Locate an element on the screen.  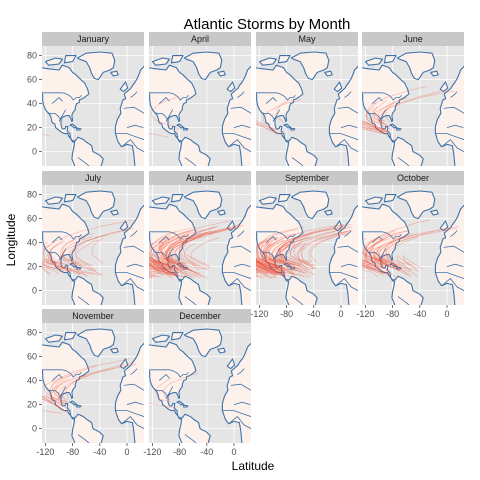
facet-panel: October is located at coordinates (413, 251).